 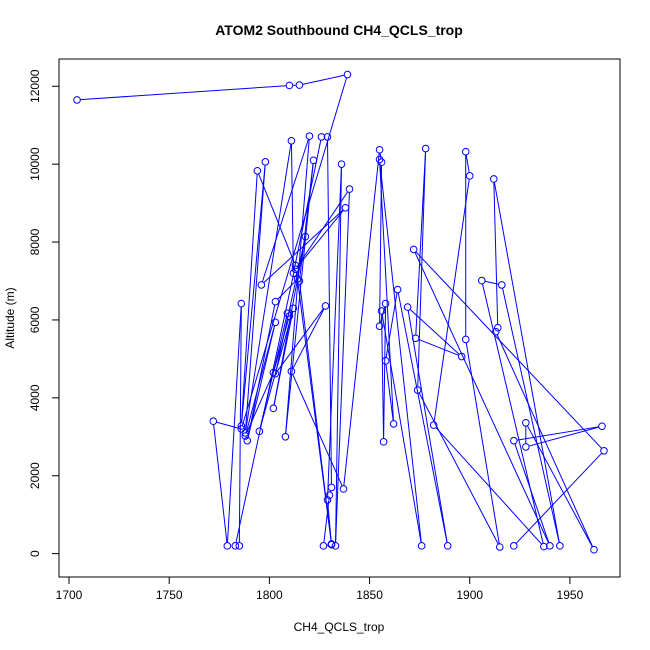 I want to click on y-axis-label: Altitude (m), so click(x=10, y=317).